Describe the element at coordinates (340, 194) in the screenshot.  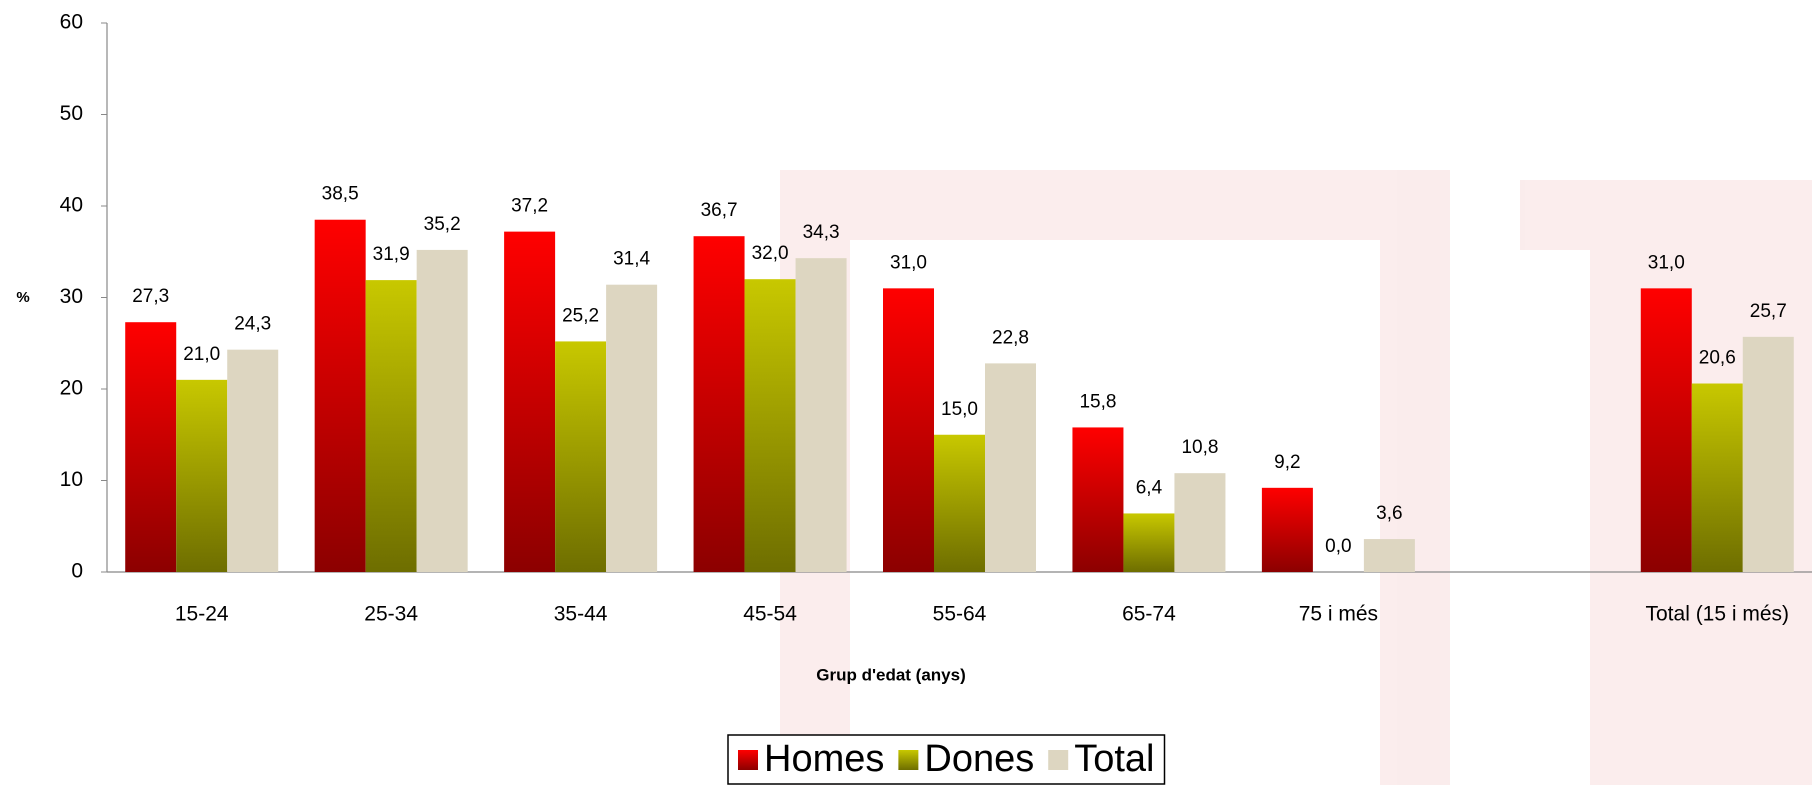
I see `value-label: 38,5` at that location.